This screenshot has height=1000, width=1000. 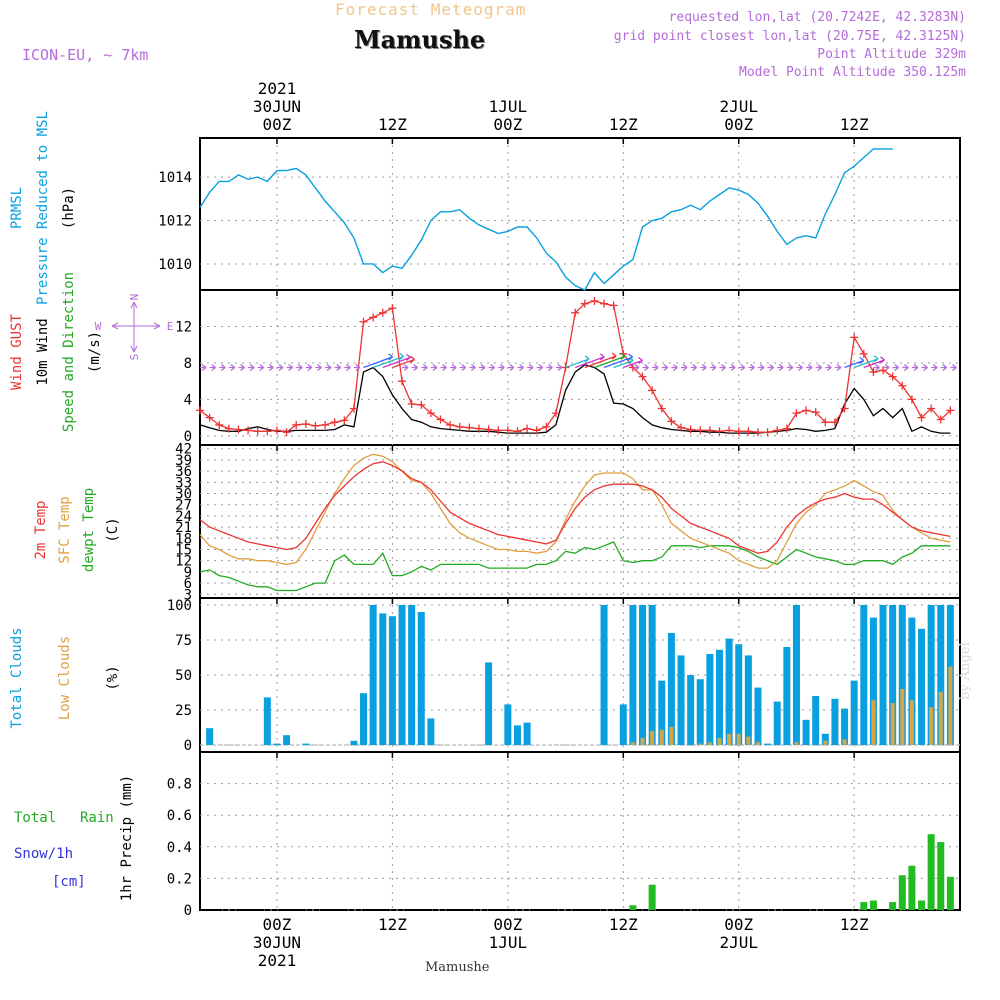 What do you see at coordinates (277, 942) in the screenshot?
I see `bottom-time-label: 30JUN` at bounding box center [277, 942].